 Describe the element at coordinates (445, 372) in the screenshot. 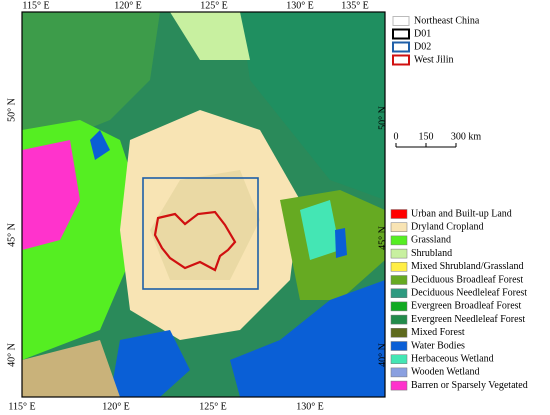

I see `legend-label: Wooden Wetland` at that location.